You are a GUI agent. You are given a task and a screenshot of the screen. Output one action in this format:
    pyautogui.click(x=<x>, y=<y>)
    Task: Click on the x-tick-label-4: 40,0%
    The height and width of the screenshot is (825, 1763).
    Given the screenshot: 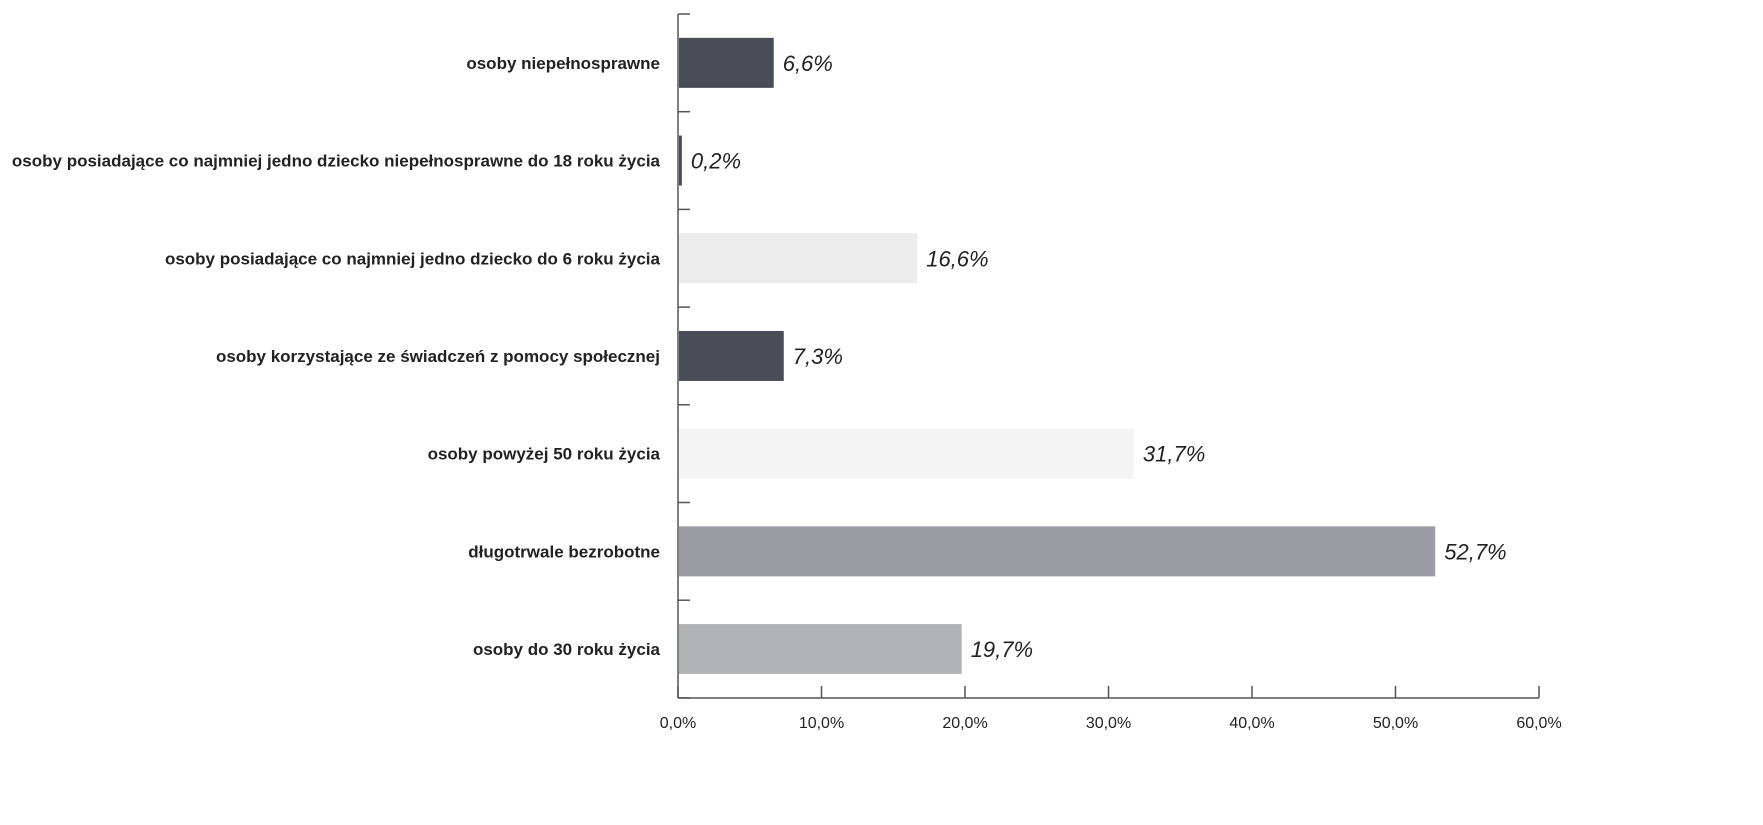 What is the action you would take?
    pyautogui.click(x=1251, y=723)
    